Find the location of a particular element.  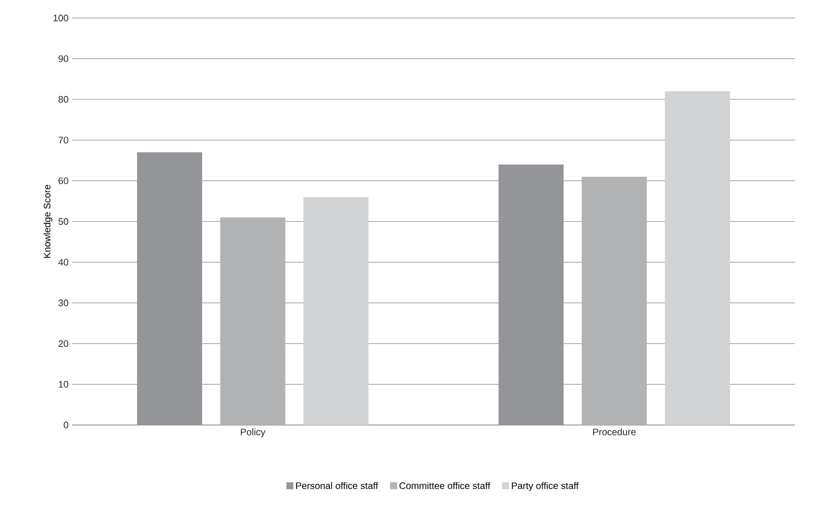

legend-label: Committee office staff is located at coordinates (445, 486).